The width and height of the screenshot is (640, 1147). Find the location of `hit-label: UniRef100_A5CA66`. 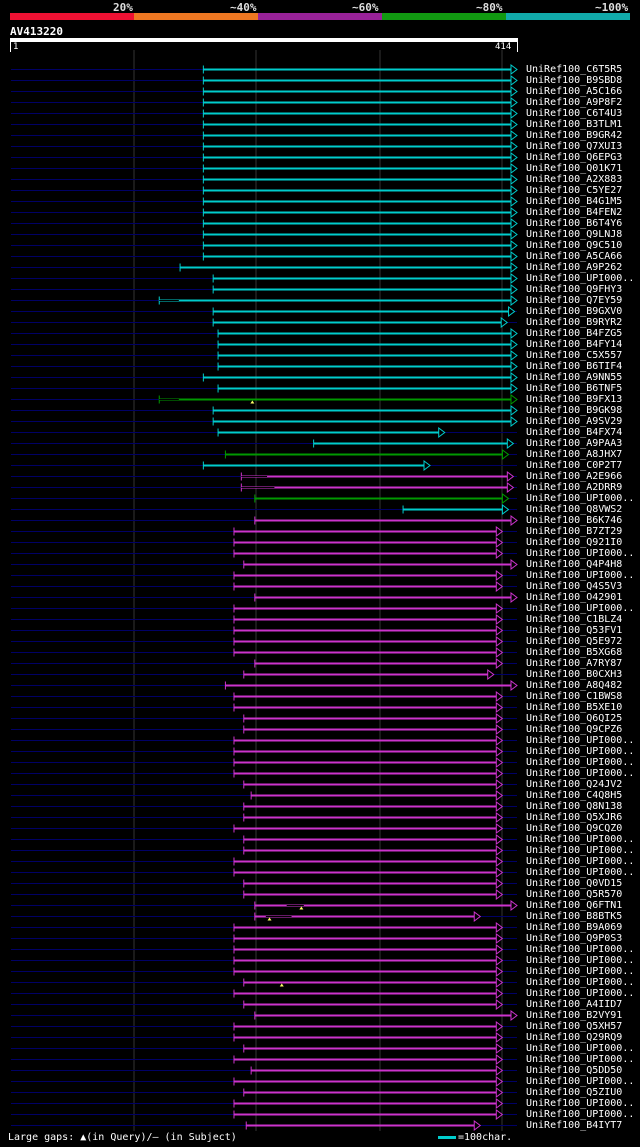

hit-label: UniRef100_A5CA66 is located at coordinates (574, 256).